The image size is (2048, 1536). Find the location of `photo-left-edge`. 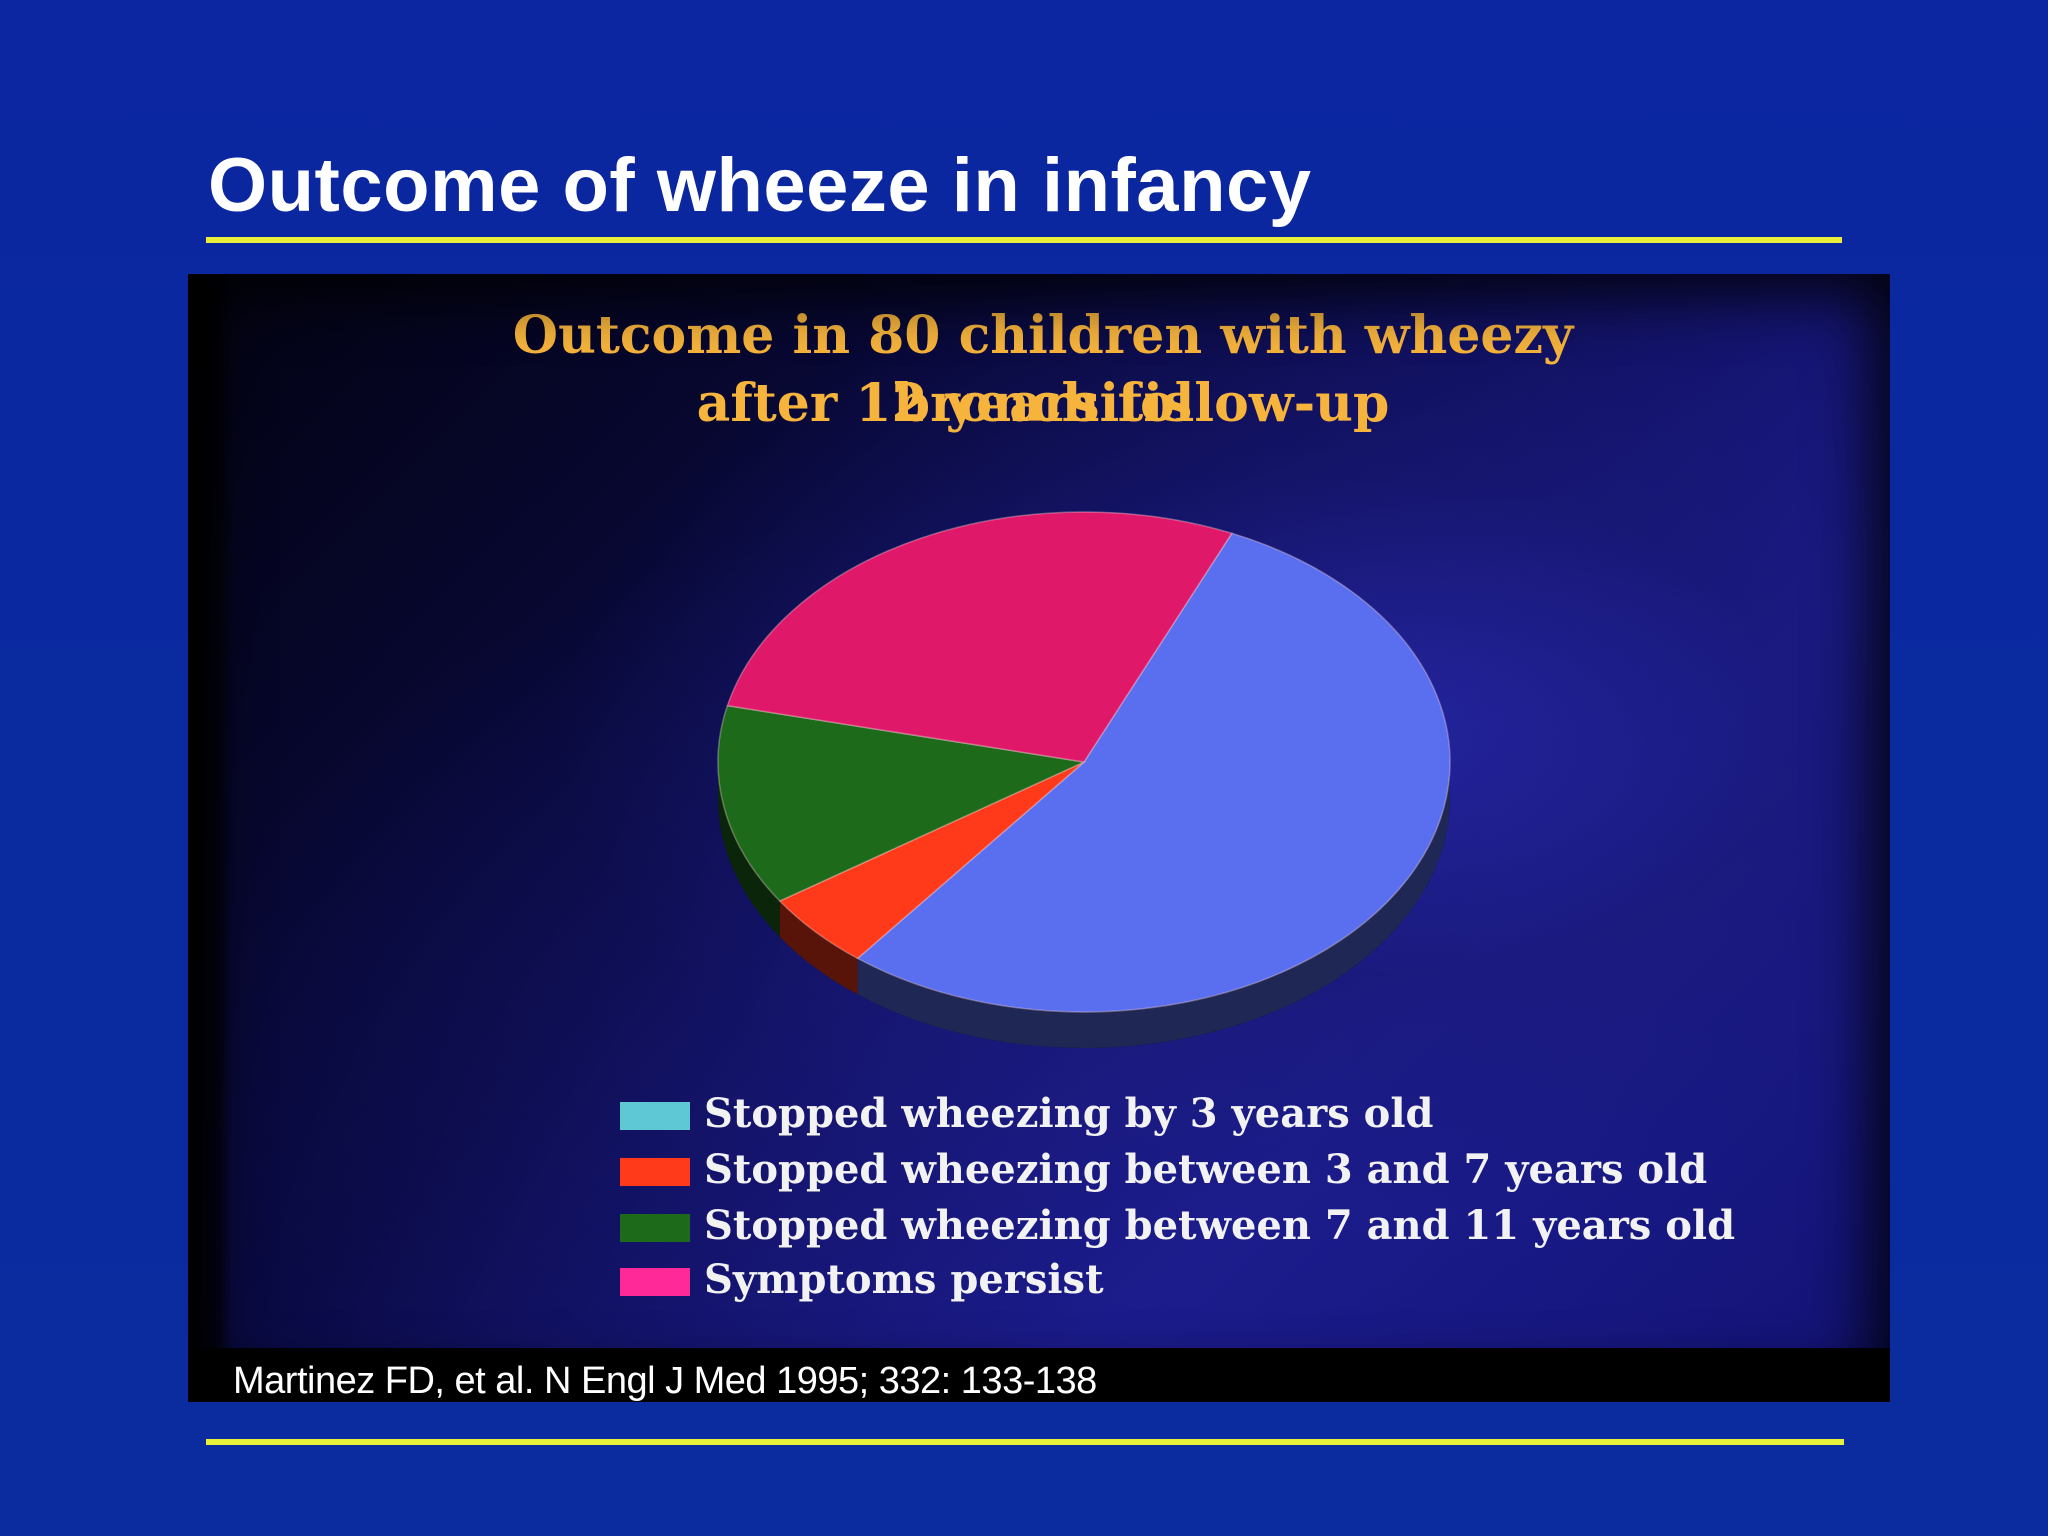

photo-left-edge is located at coordinates (210, 838).